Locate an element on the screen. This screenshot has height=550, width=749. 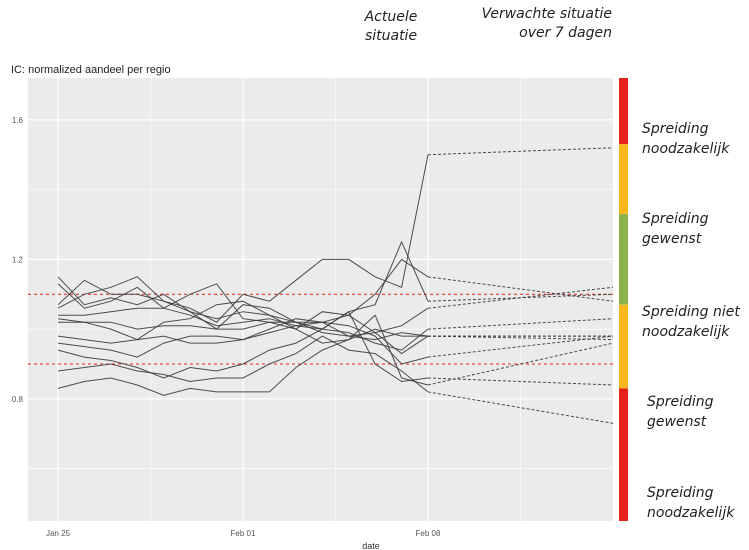
y-tick-label: 0.8 is located at coordinates (18, 399).